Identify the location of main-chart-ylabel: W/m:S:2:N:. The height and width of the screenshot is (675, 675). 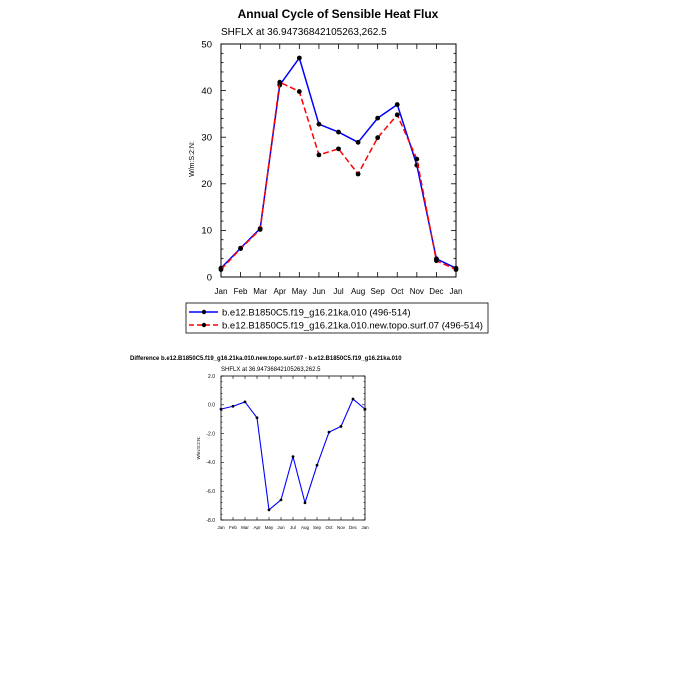
(192, 159).